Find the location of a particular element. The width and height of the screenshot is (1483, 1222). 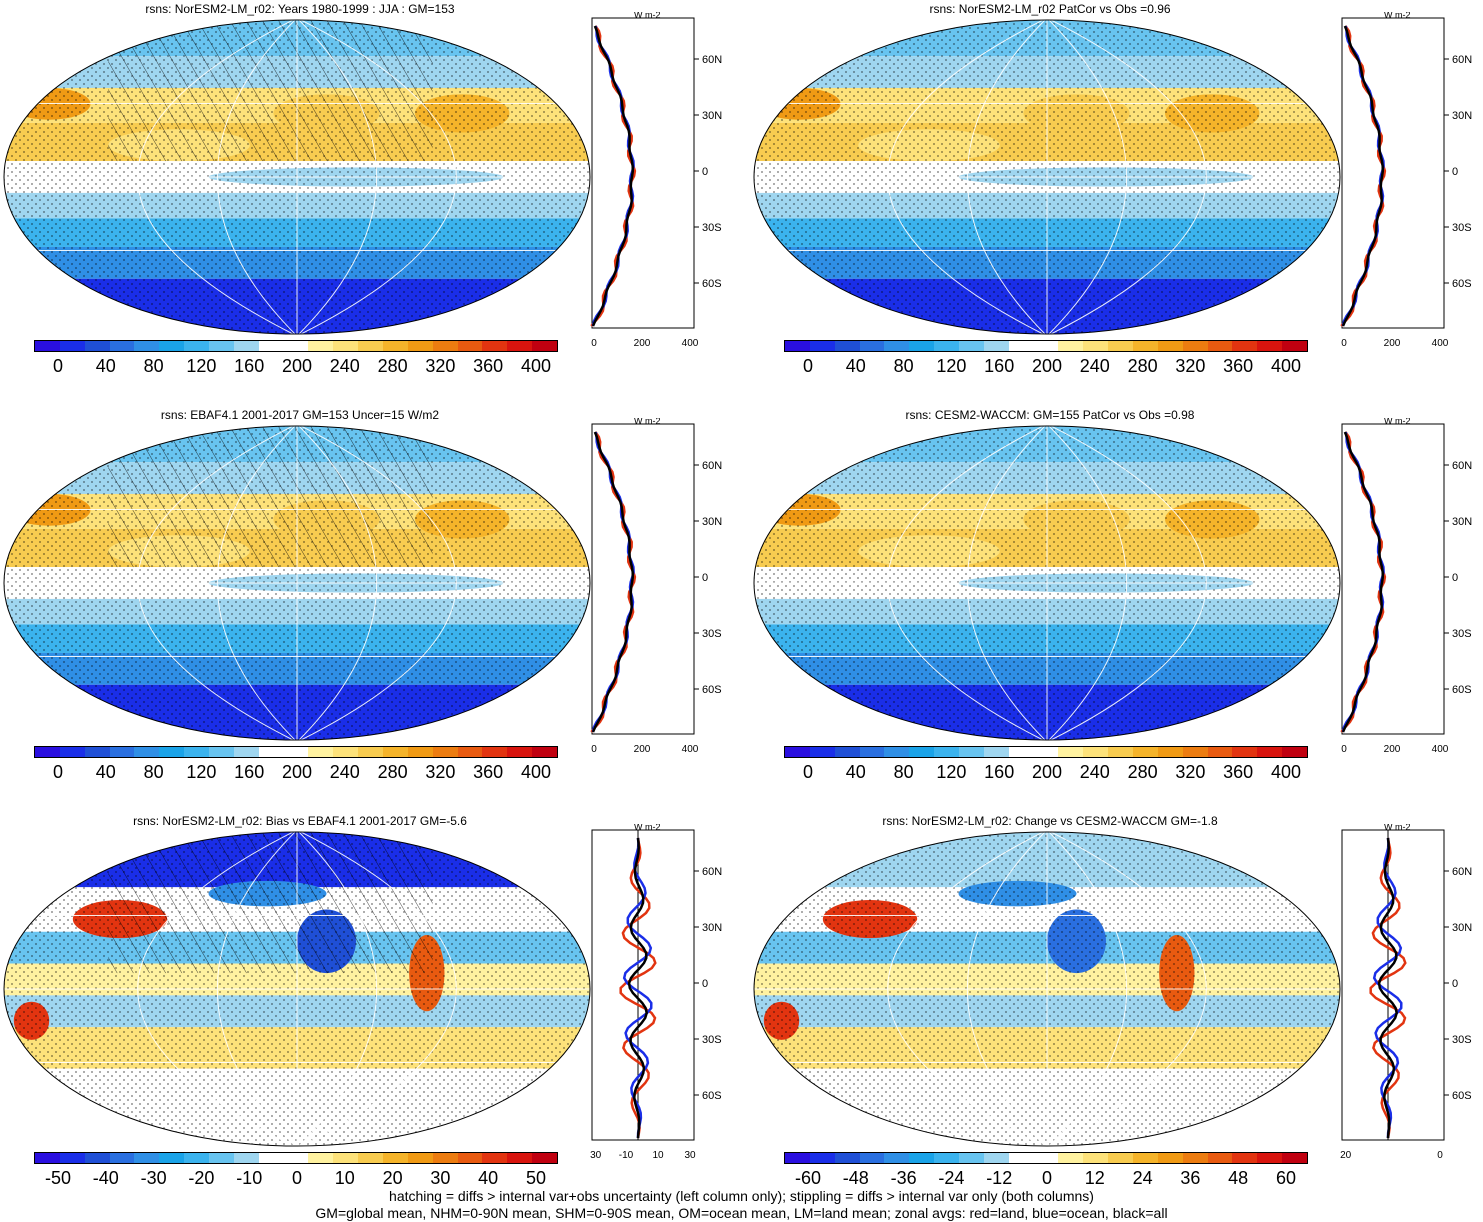

zonal-x-label: 10 is located at coordinates (658, 1155).